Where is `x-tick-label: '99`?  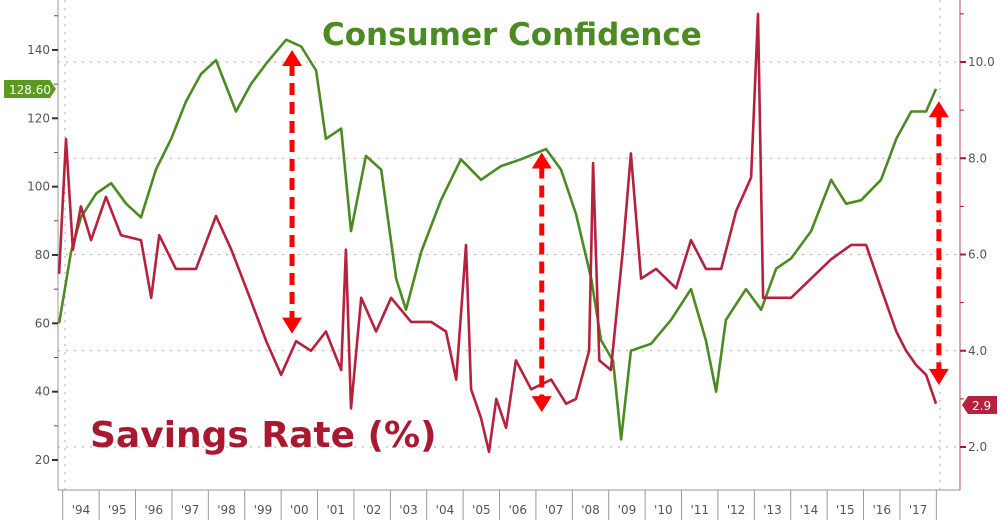 x-tick-label: '99 is located at coordinates (263, 510).